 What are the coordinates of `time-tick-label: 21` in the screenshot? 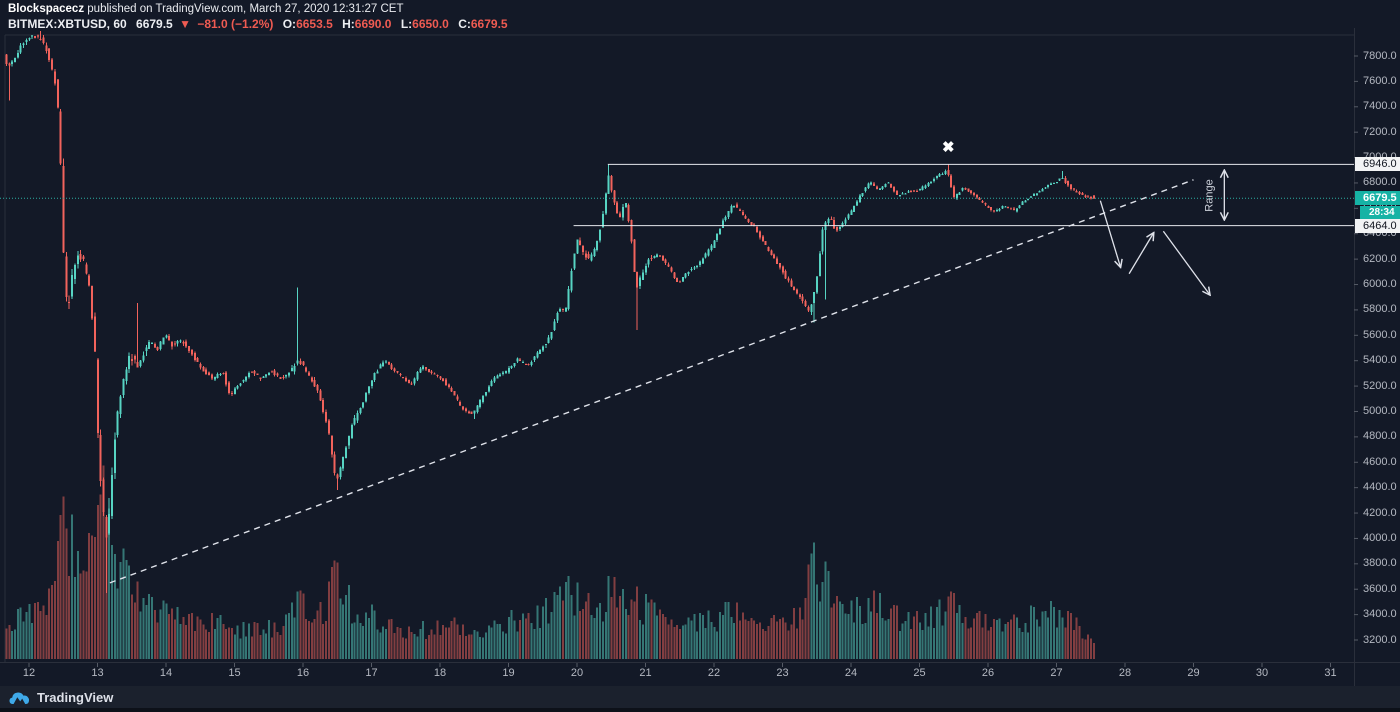 It's located at (645, 673).